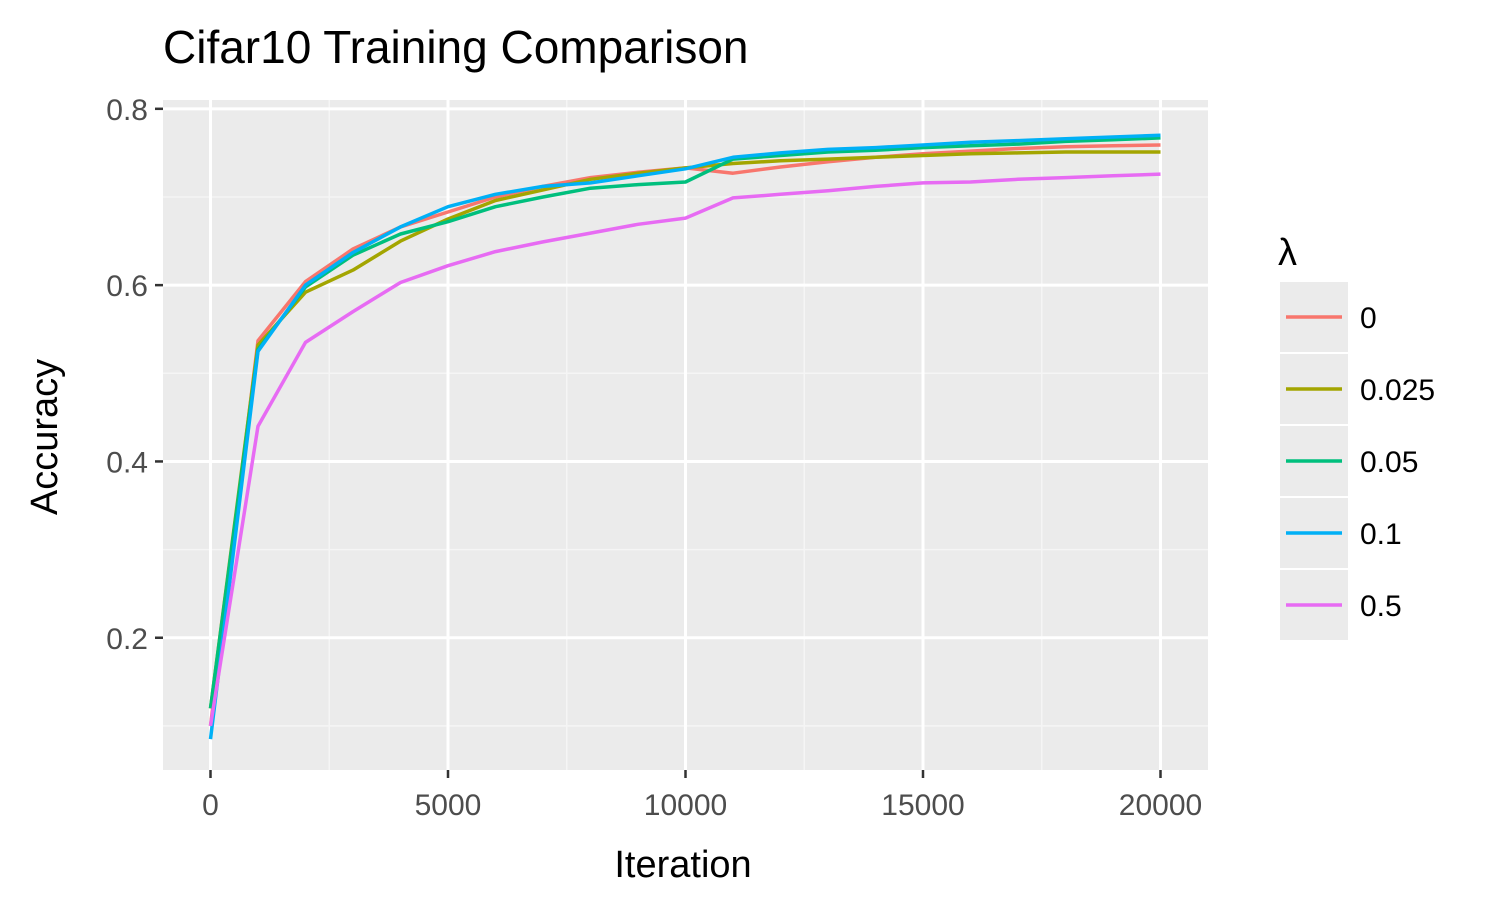  I want to click on legend-label: 0.5, so click(1381, 606).